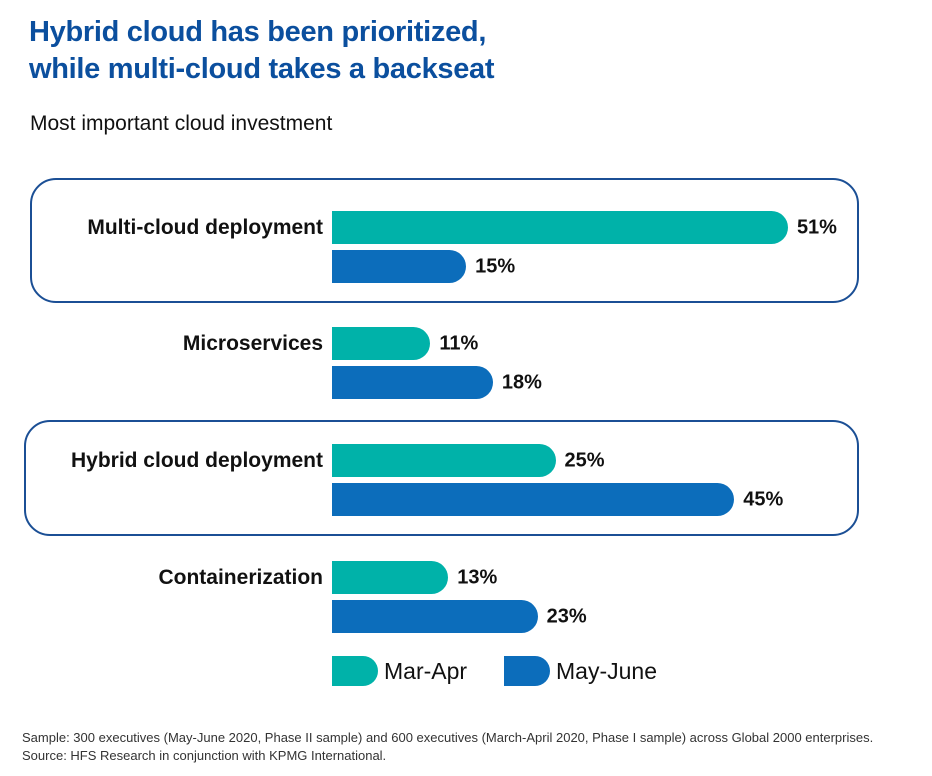 The width and height of the screenshot is (932, 776). What do you see at coordinates (584, 460) in the screenshot?
I see `value-label-hybrid-cloud-deployment-mar-apr: 25%` at bounding box center [584, 460].